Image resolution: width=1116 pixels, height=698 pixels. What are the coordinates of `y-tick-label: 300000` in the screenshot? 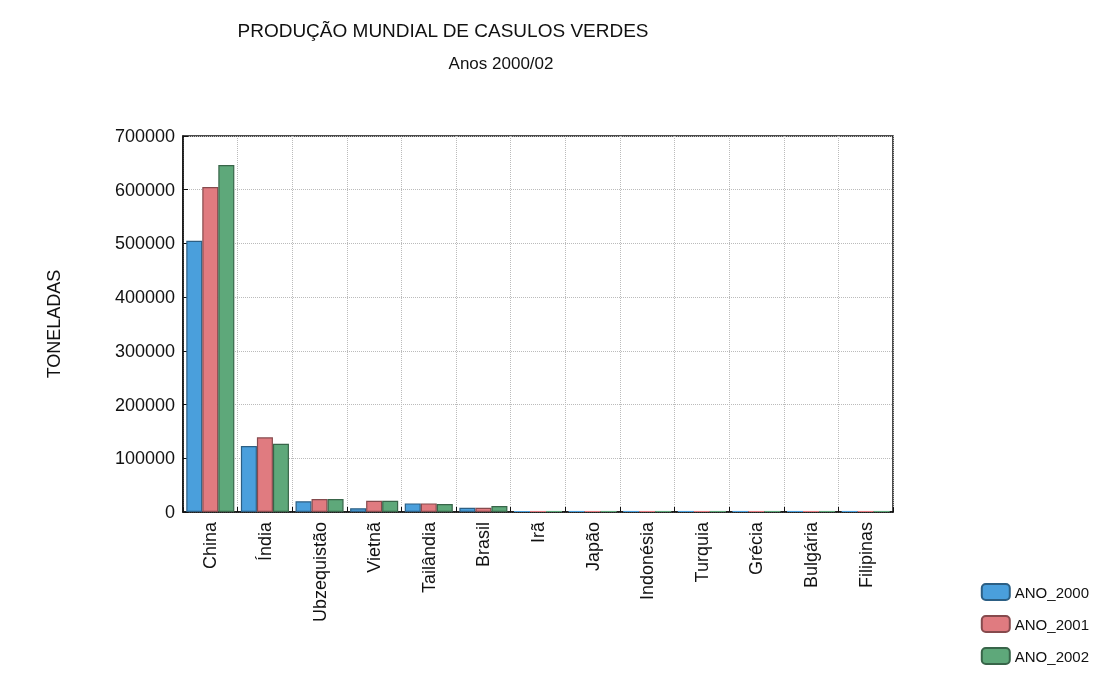 It's located at (144, 350).